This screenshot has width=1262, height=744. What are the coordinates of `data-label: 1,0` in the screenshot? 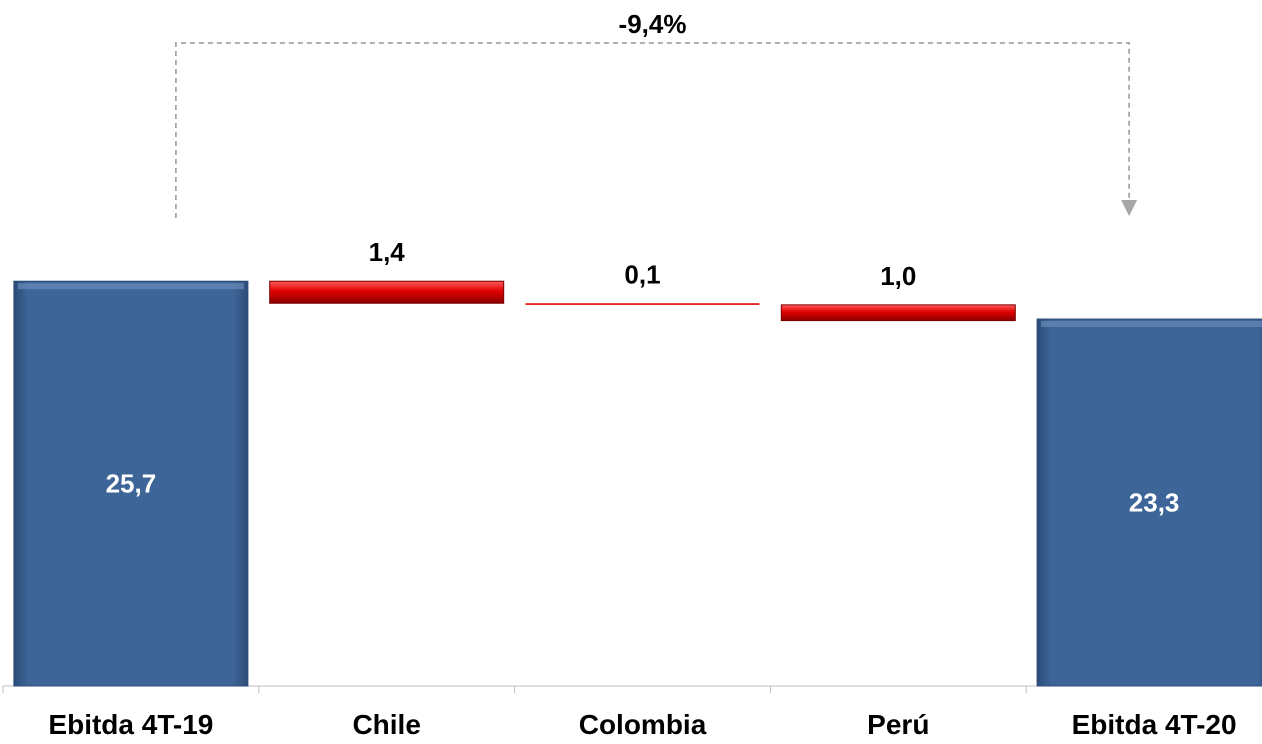 It's located at (898, 276).